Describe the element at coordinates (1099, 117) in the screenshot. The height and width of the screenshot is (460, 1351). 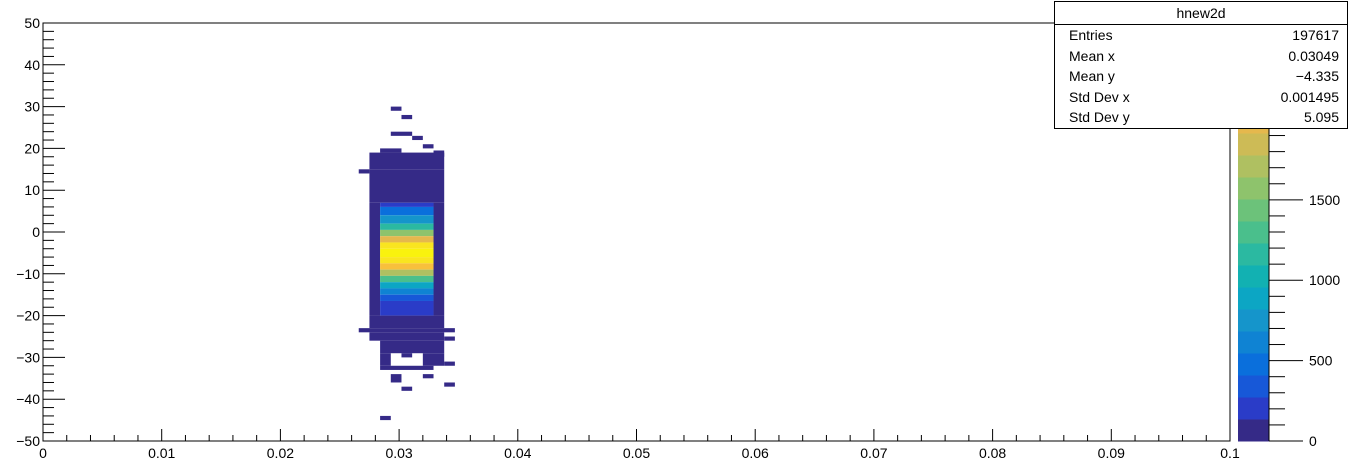
I see `stats-label: Std Dev y` at that location.